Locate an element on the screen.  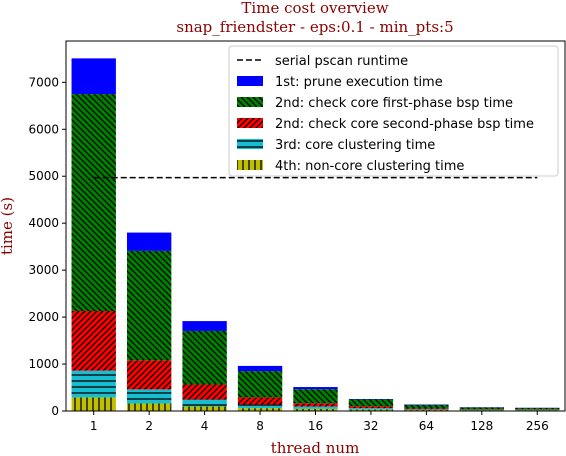
chart-title: Time cost overview is located at coordinates (314, 8).